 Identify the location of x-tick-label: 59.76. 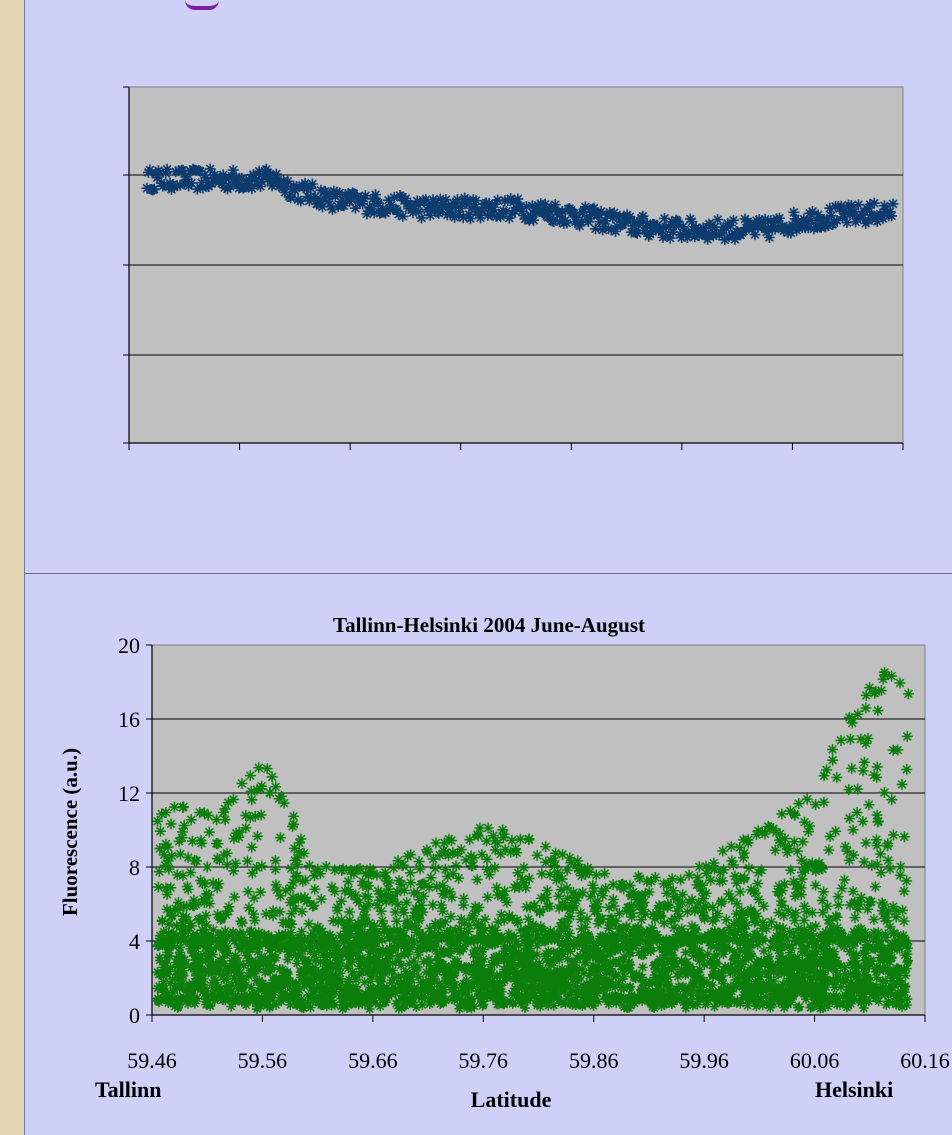
(484, 1060).